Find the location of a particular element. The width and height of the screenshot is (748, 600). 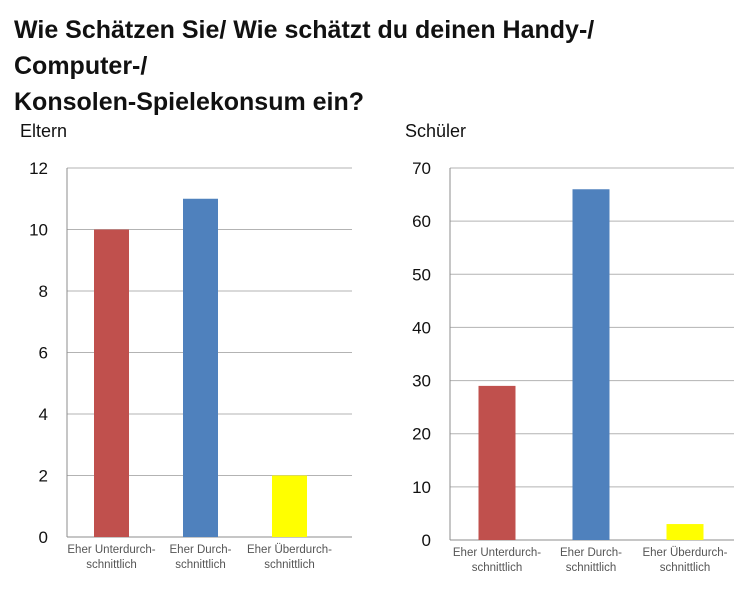

y-tick-label: 40 is located at coordinates (421, 327).